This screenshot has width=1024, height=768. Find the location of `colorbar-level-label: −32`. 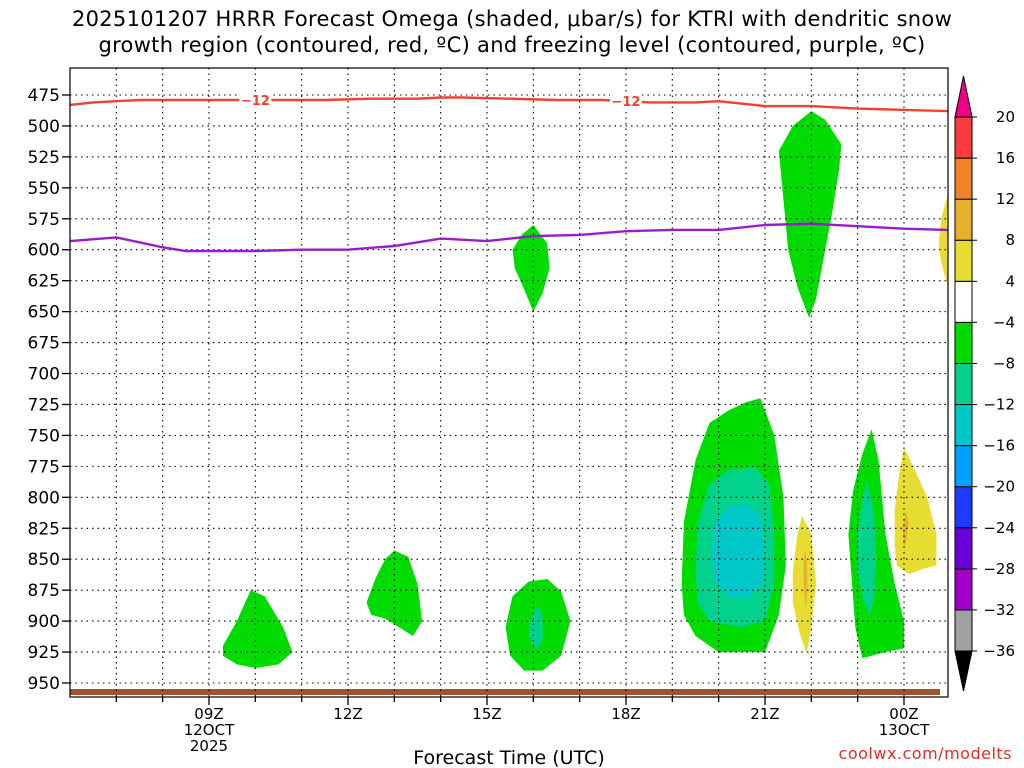

colorbar-level-label: −32 is located at coordinates (999, 610).